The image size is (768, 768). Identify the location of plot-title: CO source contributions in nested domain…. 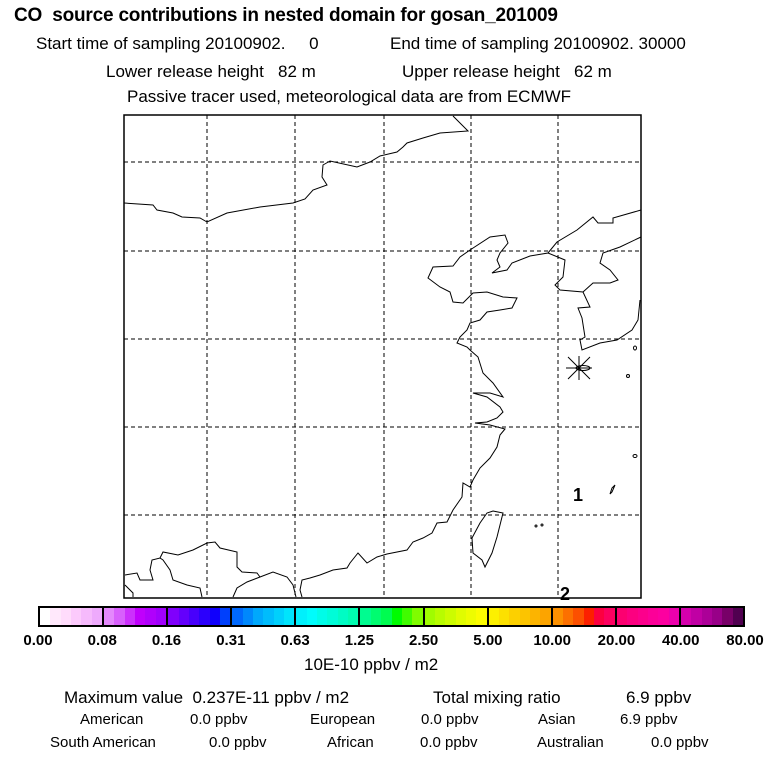
(286, 15).